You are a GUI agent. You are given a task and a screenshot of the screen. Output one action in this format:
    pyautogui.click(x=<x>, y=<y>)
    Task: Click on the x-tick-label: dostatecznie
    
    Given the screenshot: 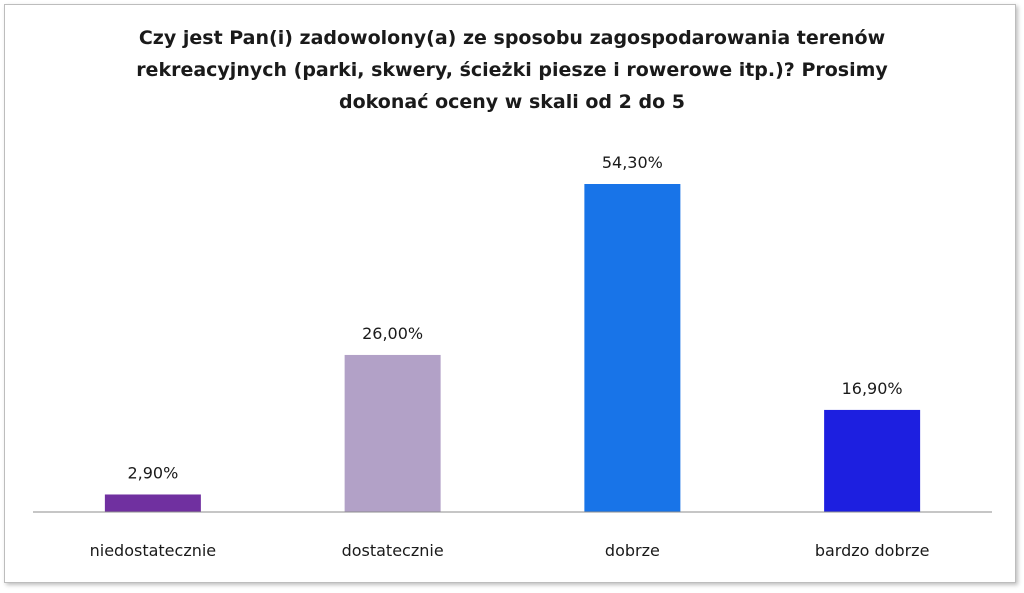 What is the action you would take?
    pyautogui.click(x=393, y=550)
    